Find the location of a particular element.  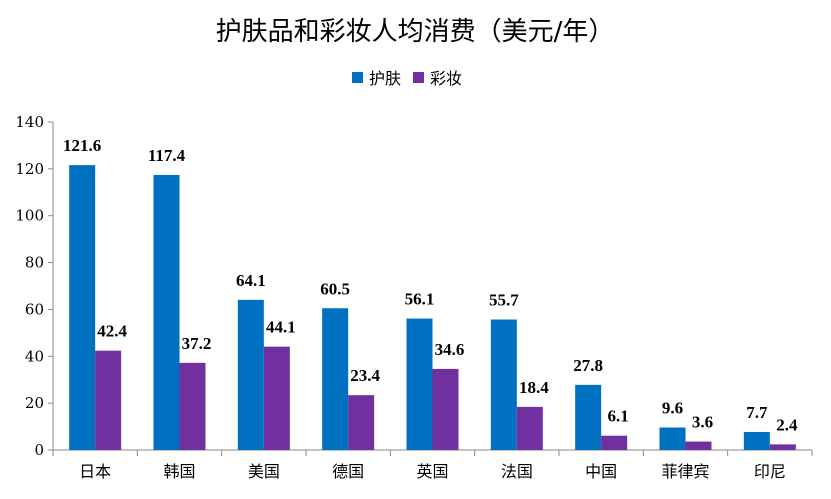

data-label-skincare: 64.1 is located at coordinates (251, 280).